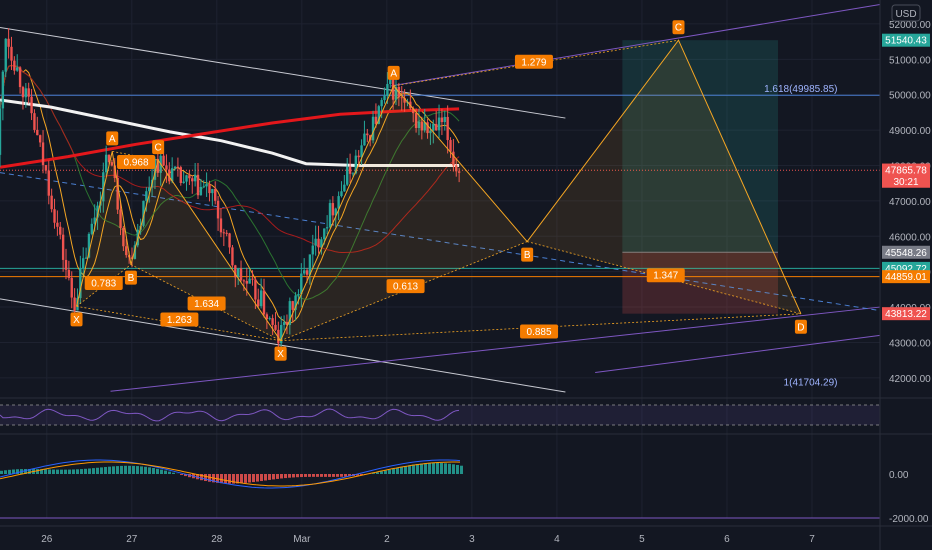 This screenshot has width=932, height=550. I want to click on time-tick-label: 7, so click(812, 539).